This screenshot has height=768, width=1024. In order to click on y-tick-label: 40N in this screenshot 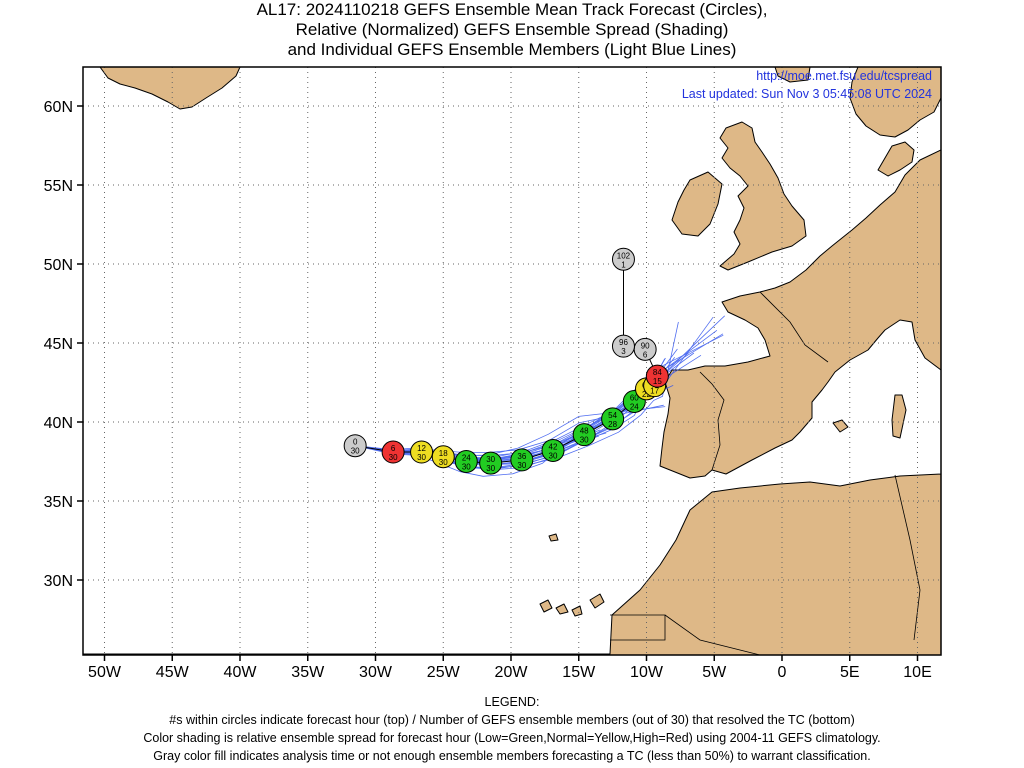, I will do `click(58, 423)`.